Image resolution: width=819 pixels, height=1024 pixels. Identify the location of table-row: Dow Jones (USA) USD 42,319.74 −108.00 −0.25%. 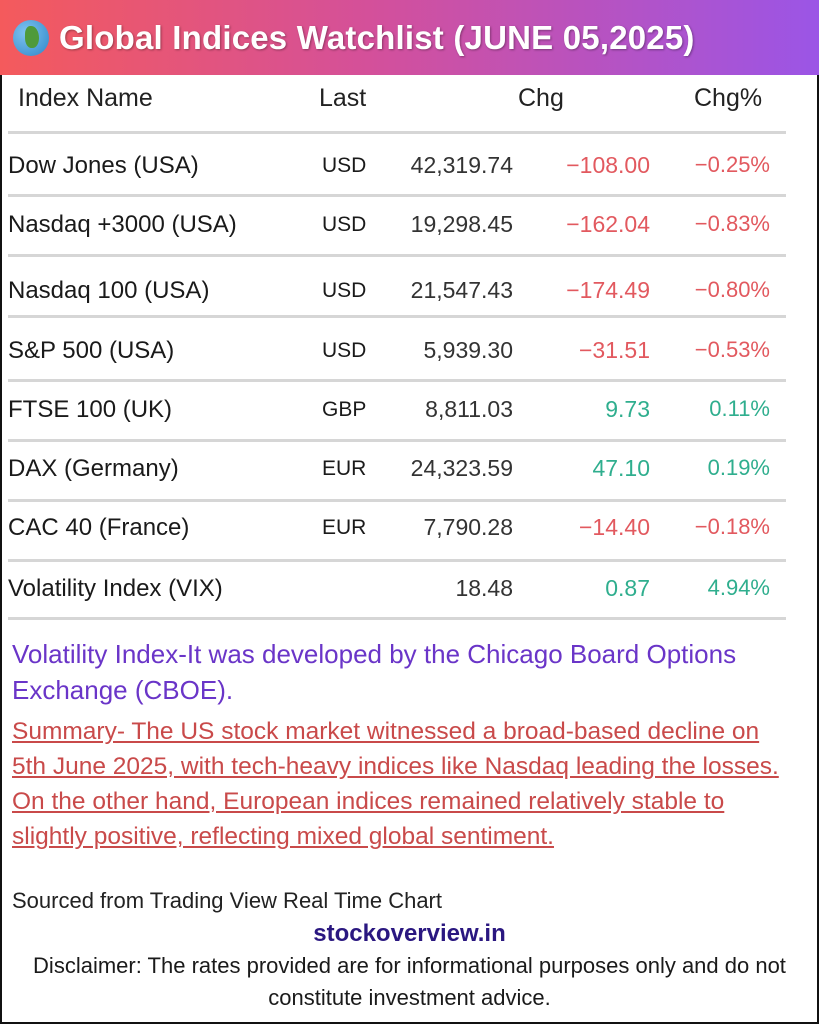
(409, 172).